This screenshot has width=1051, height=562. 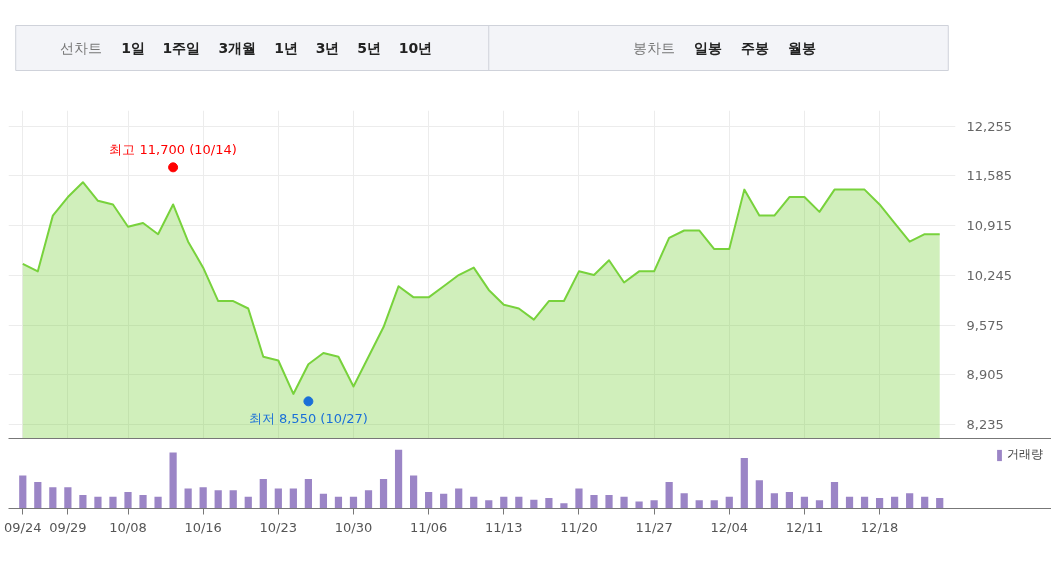 What do you see at coordinates (278, 527) in the screenshot?
I see `x-tick-label: 10/23` at bounding box center [278, 527].